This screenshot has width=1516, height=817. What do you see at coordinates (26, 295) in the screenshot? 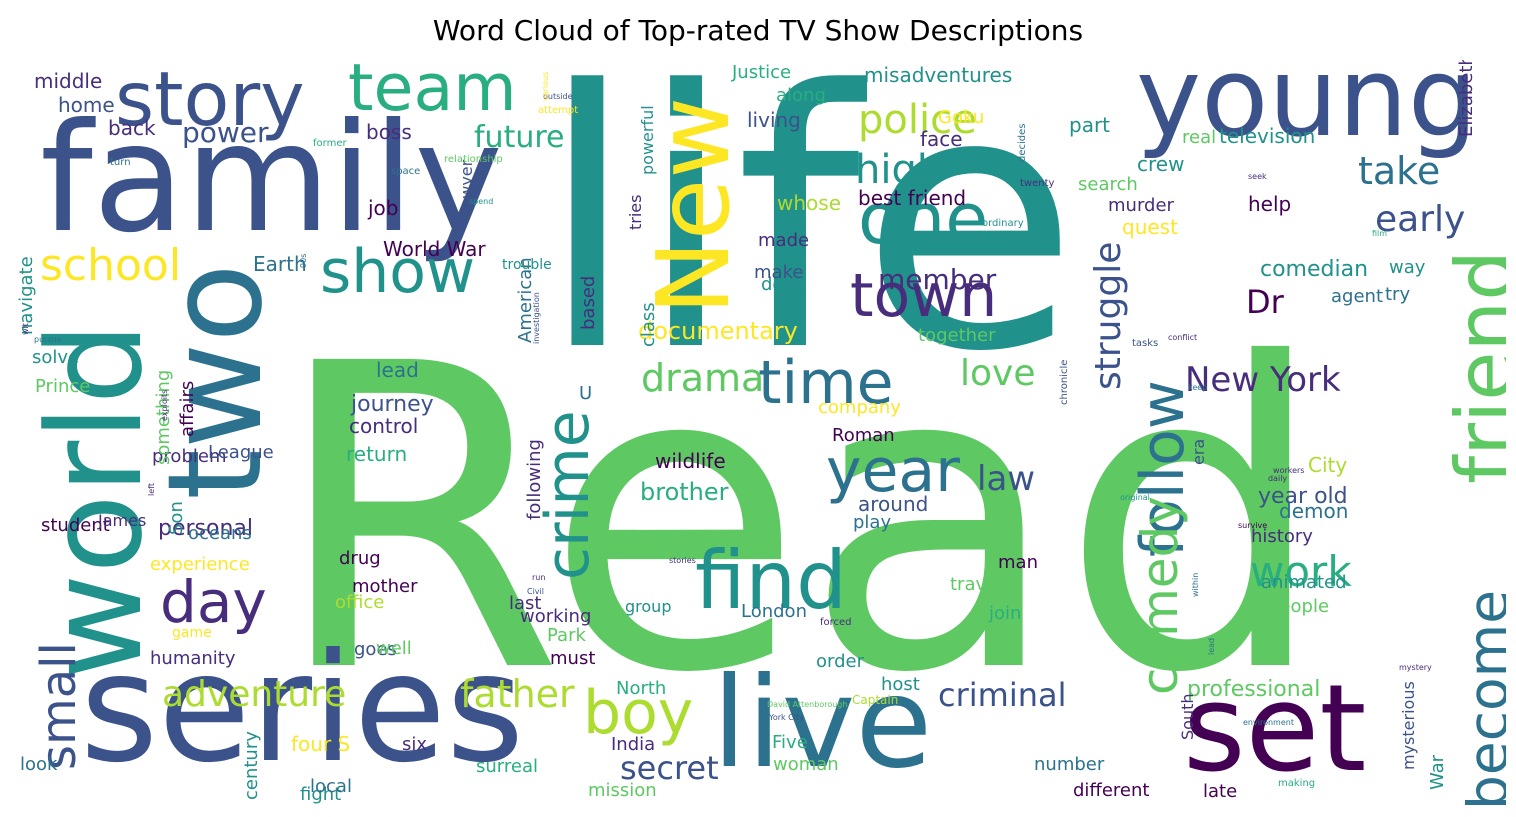
I see `cloud-word: navigate` at bounding box center [26, 295].